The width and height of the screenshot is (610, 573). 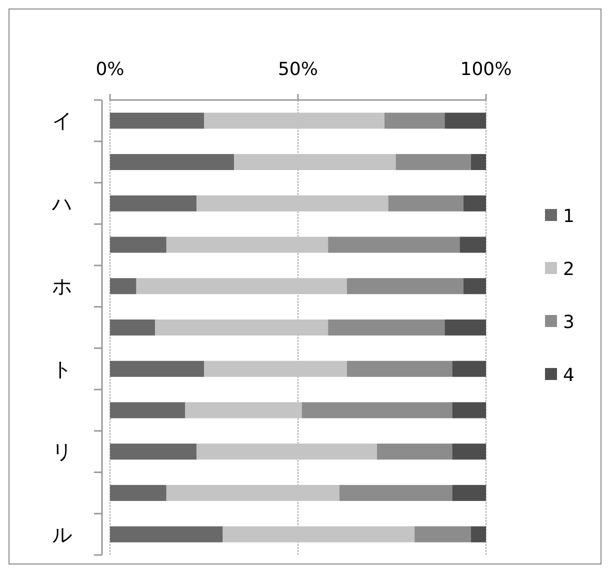 What do you see at coordinates (568, 322) in the screenshot?
I see `legend-label: 3` at bounding box center [568, 322].